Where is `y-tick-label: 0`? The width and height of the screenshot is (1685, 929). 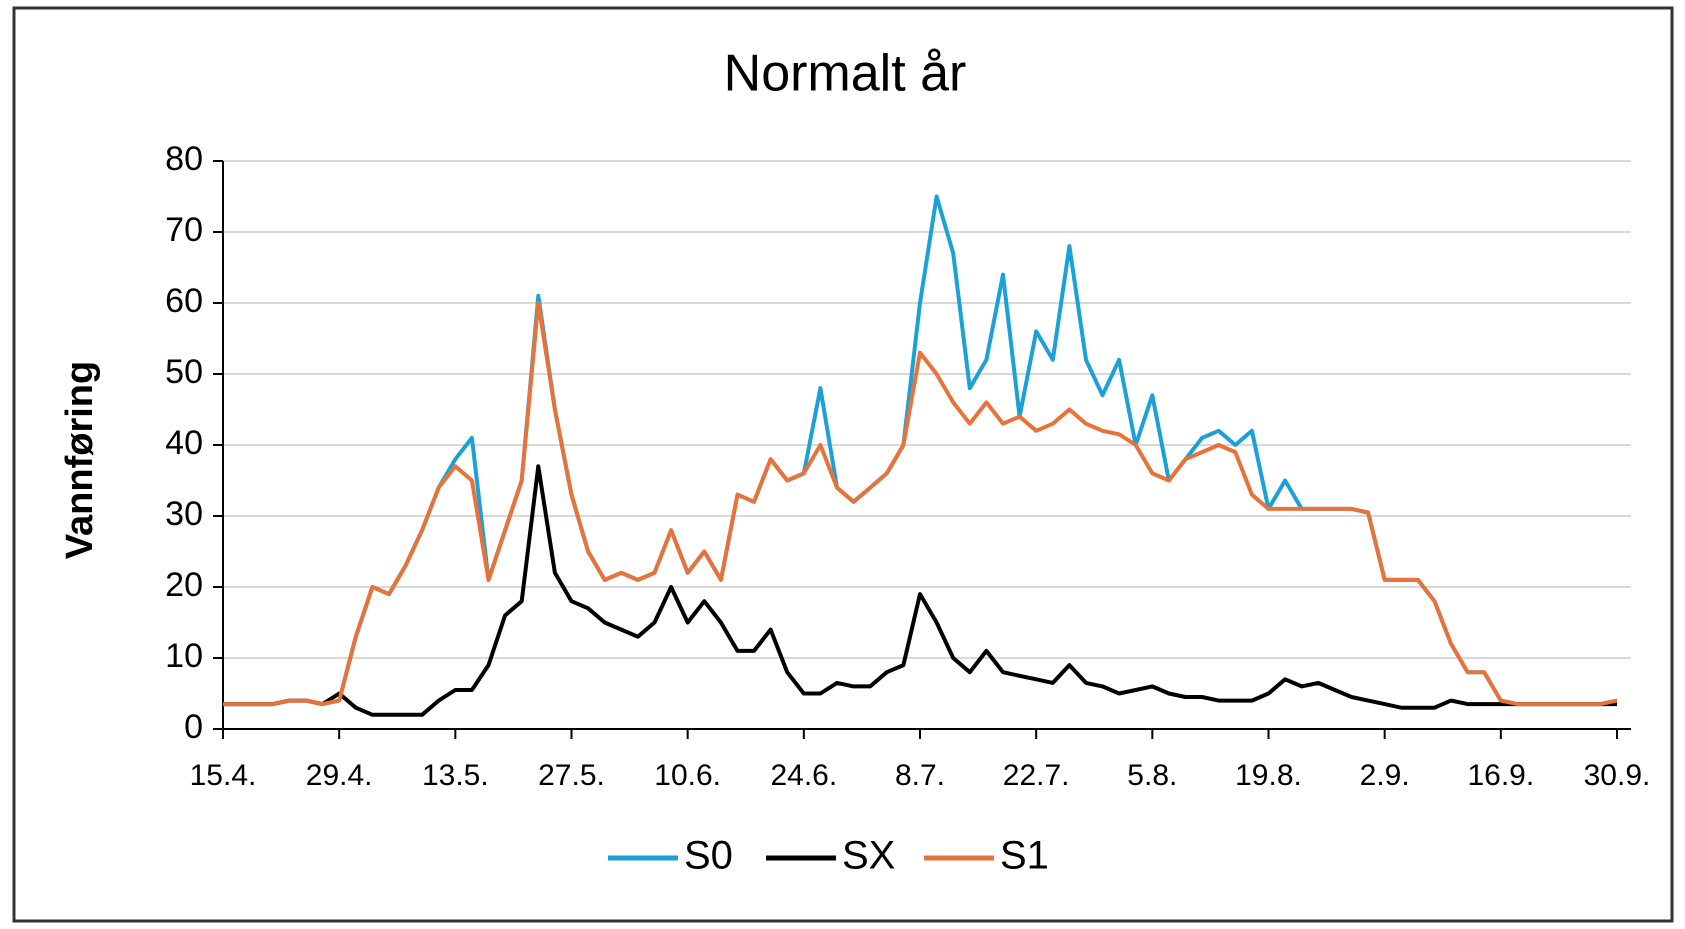 y-tick-label: 0 is located at coordinates (193, 727).